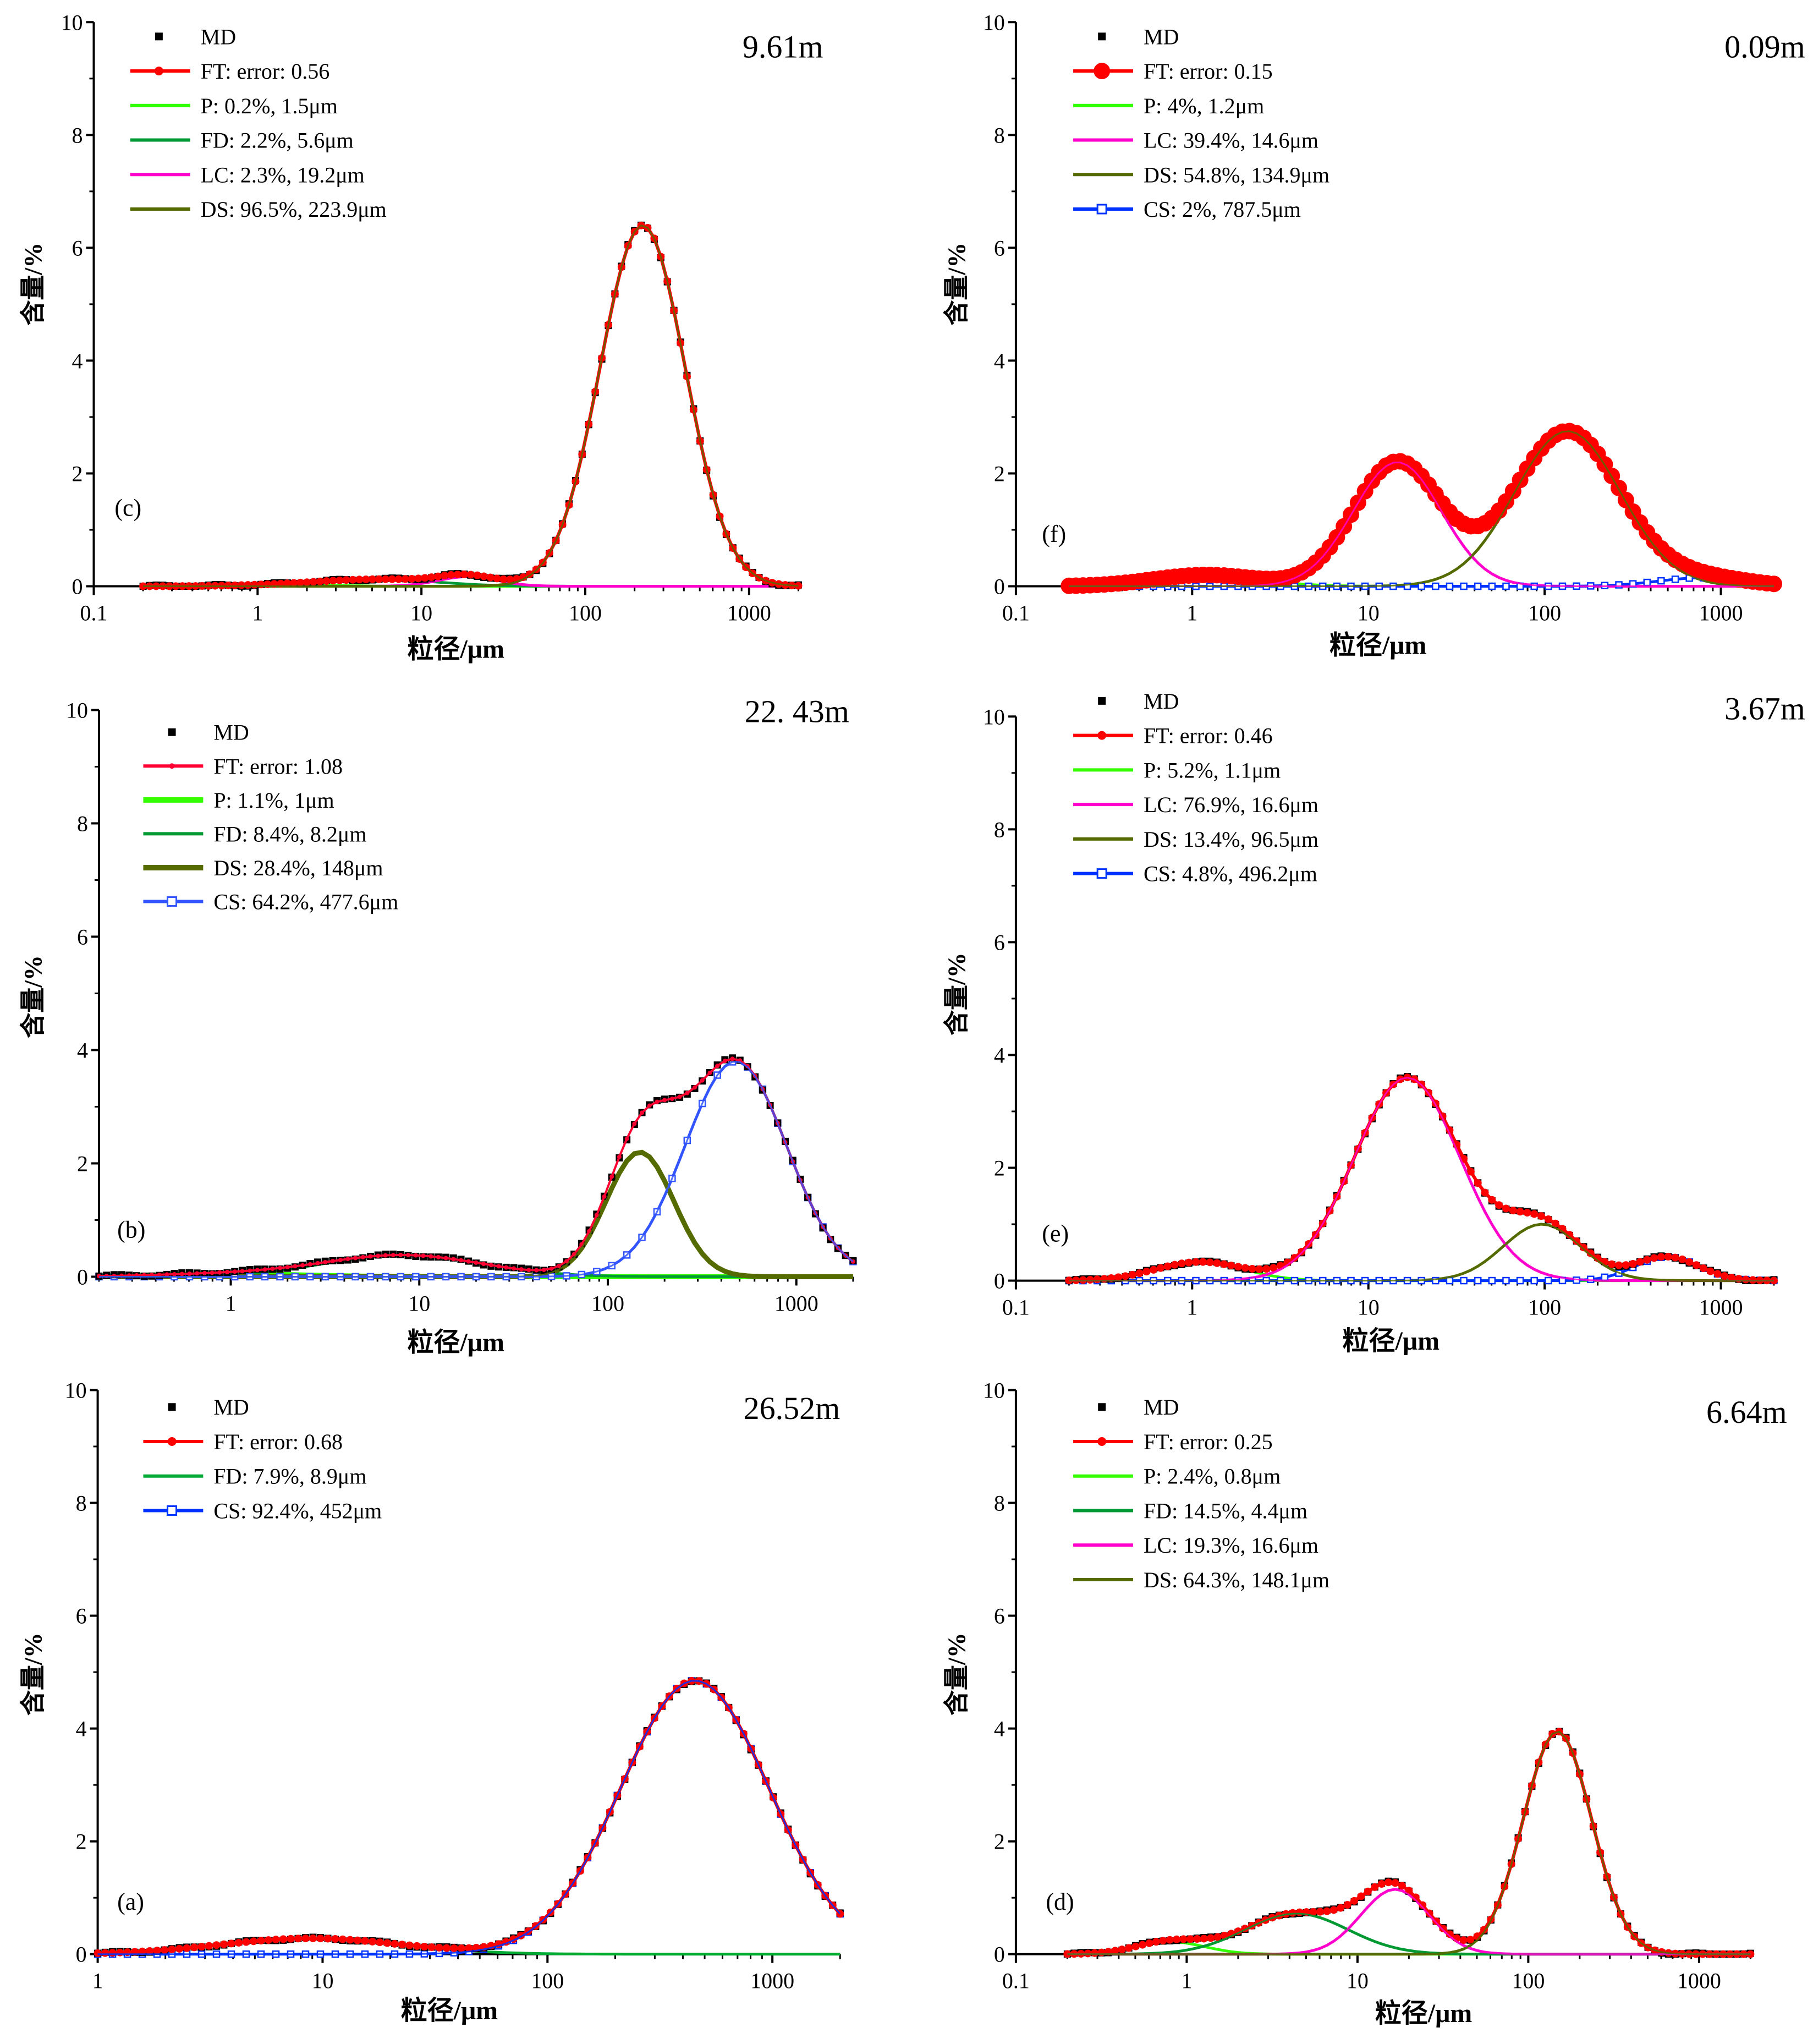 Image resolution: width=1813 pixels, height=2044 pixels. Describe the element at coordinates (283, 174) in the screenshot. I see `legend-label: LC: 2.3%, 19.2μm` at that location.